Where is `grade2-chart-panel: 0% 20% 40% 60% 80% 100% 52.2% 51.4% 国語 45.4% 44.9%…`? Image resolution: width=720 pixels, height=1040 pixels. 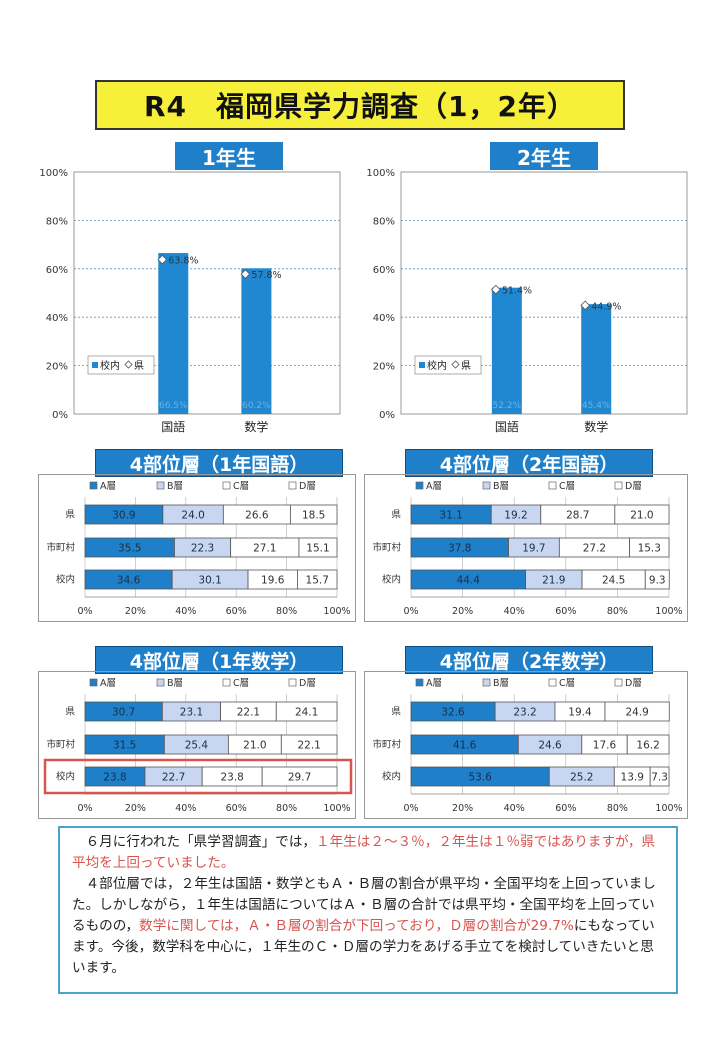 grade2-chart-panel: 0% 20% 40% 60% 80% 100% 52.2% 51.4% 国語 45.4% 44.9%… is located at coordinates (525, 302).